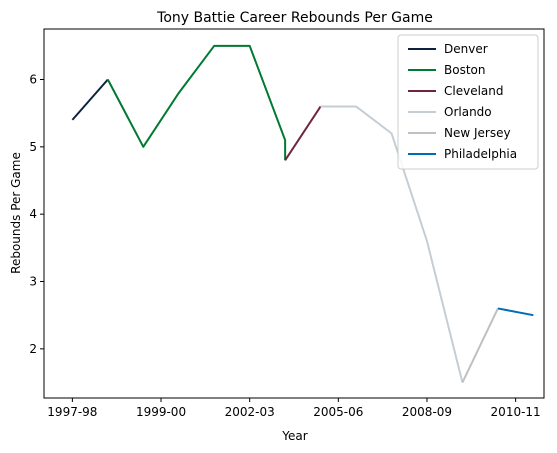  Describe the element at coordinates (468, 112) in the screenshot. I see `legend-label-orlando: Orlando` at that location.